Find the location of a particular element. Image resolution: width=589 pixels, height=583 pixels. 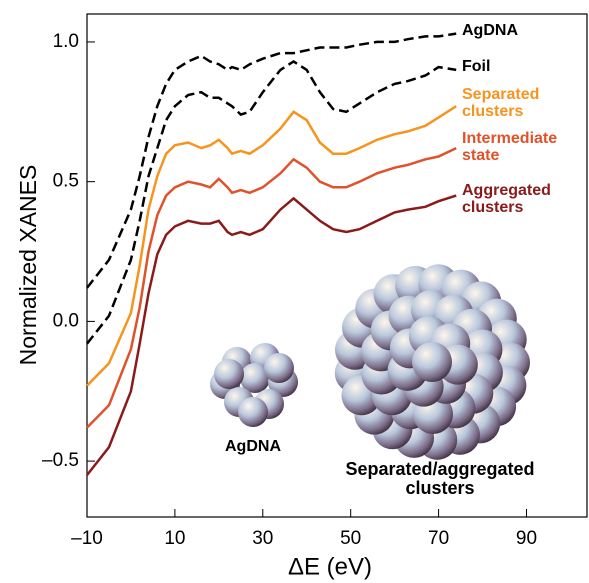

legend-label: Foil is located at coordinates (476, 66).